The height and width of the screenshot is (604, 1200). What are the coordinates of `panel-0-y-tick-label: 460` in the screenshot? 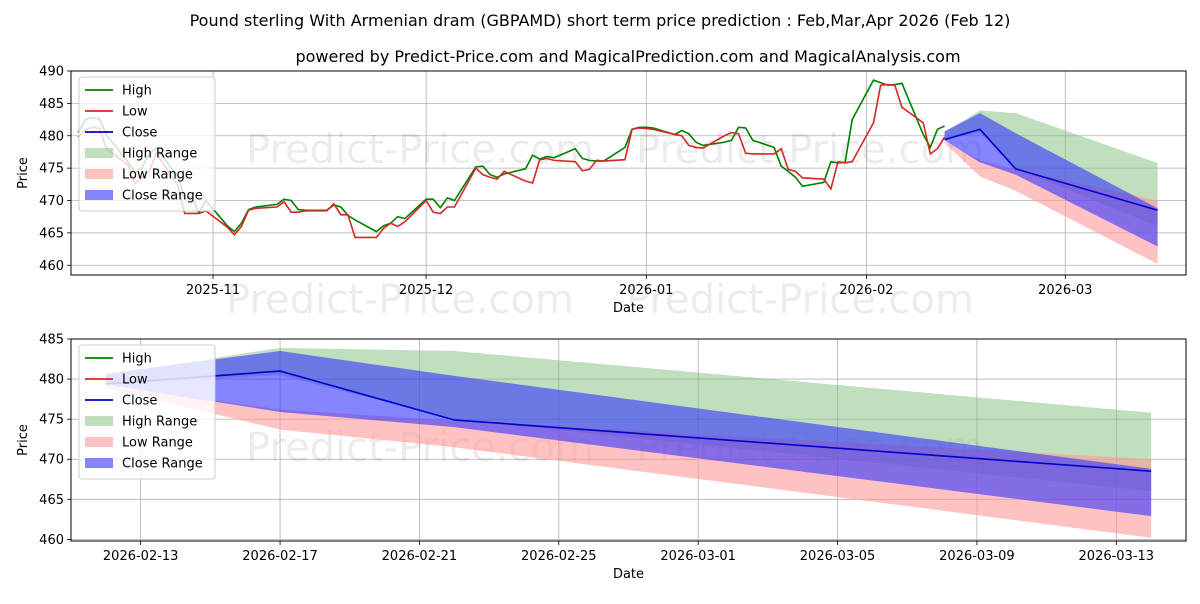 It's located at (51, 266).